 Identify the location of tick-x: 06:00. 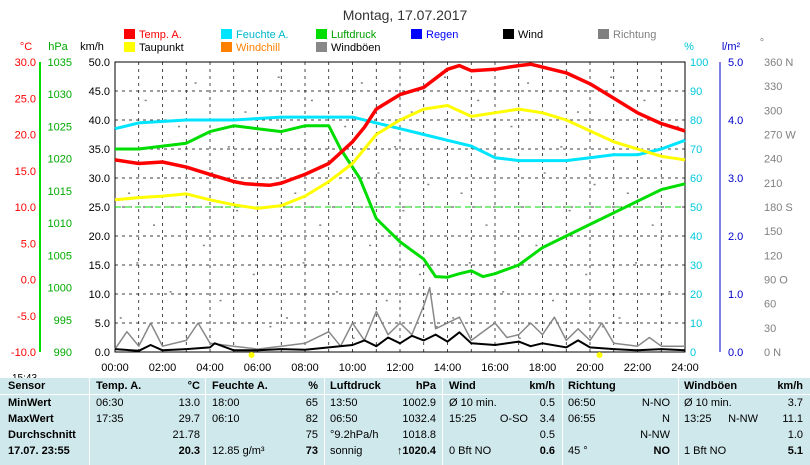
(258, 368).